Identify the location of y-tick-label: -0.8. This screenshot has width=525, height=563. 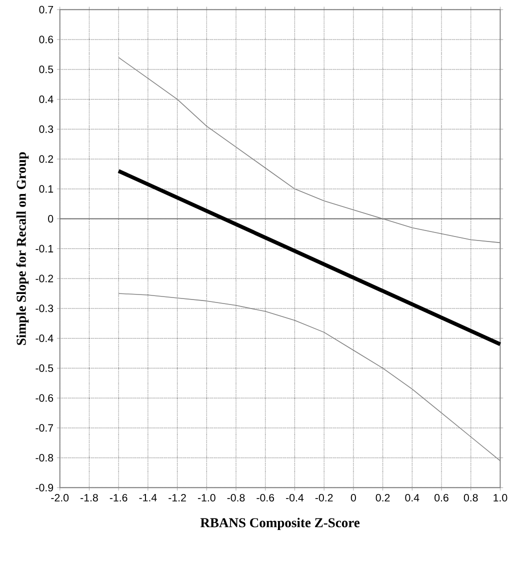
(44, 458).